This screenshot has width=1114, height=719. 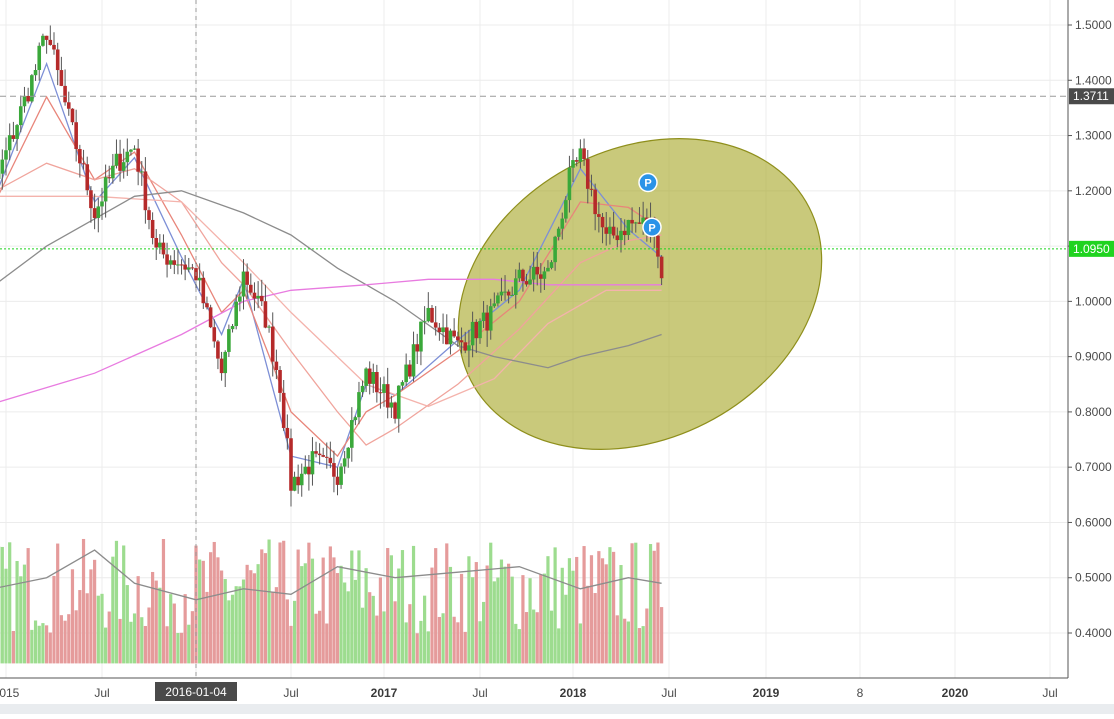 I want to click on time-tick-label: 2015, so click(x=10, y=693).